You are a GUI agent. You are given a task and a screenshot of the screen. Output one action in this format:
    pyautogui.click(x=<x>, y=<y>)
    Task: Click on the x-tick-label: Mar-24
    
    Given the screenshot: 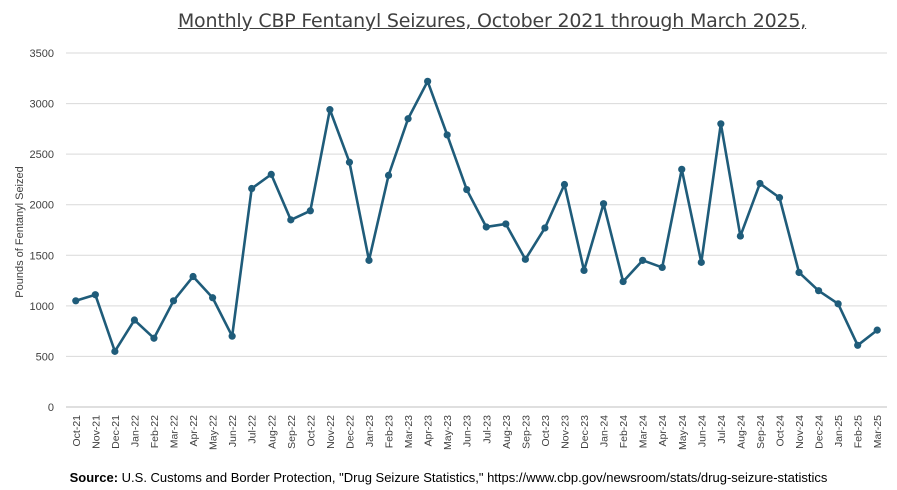 What is the action you would take?
    pyautogui.click(x=644, y=431)
    